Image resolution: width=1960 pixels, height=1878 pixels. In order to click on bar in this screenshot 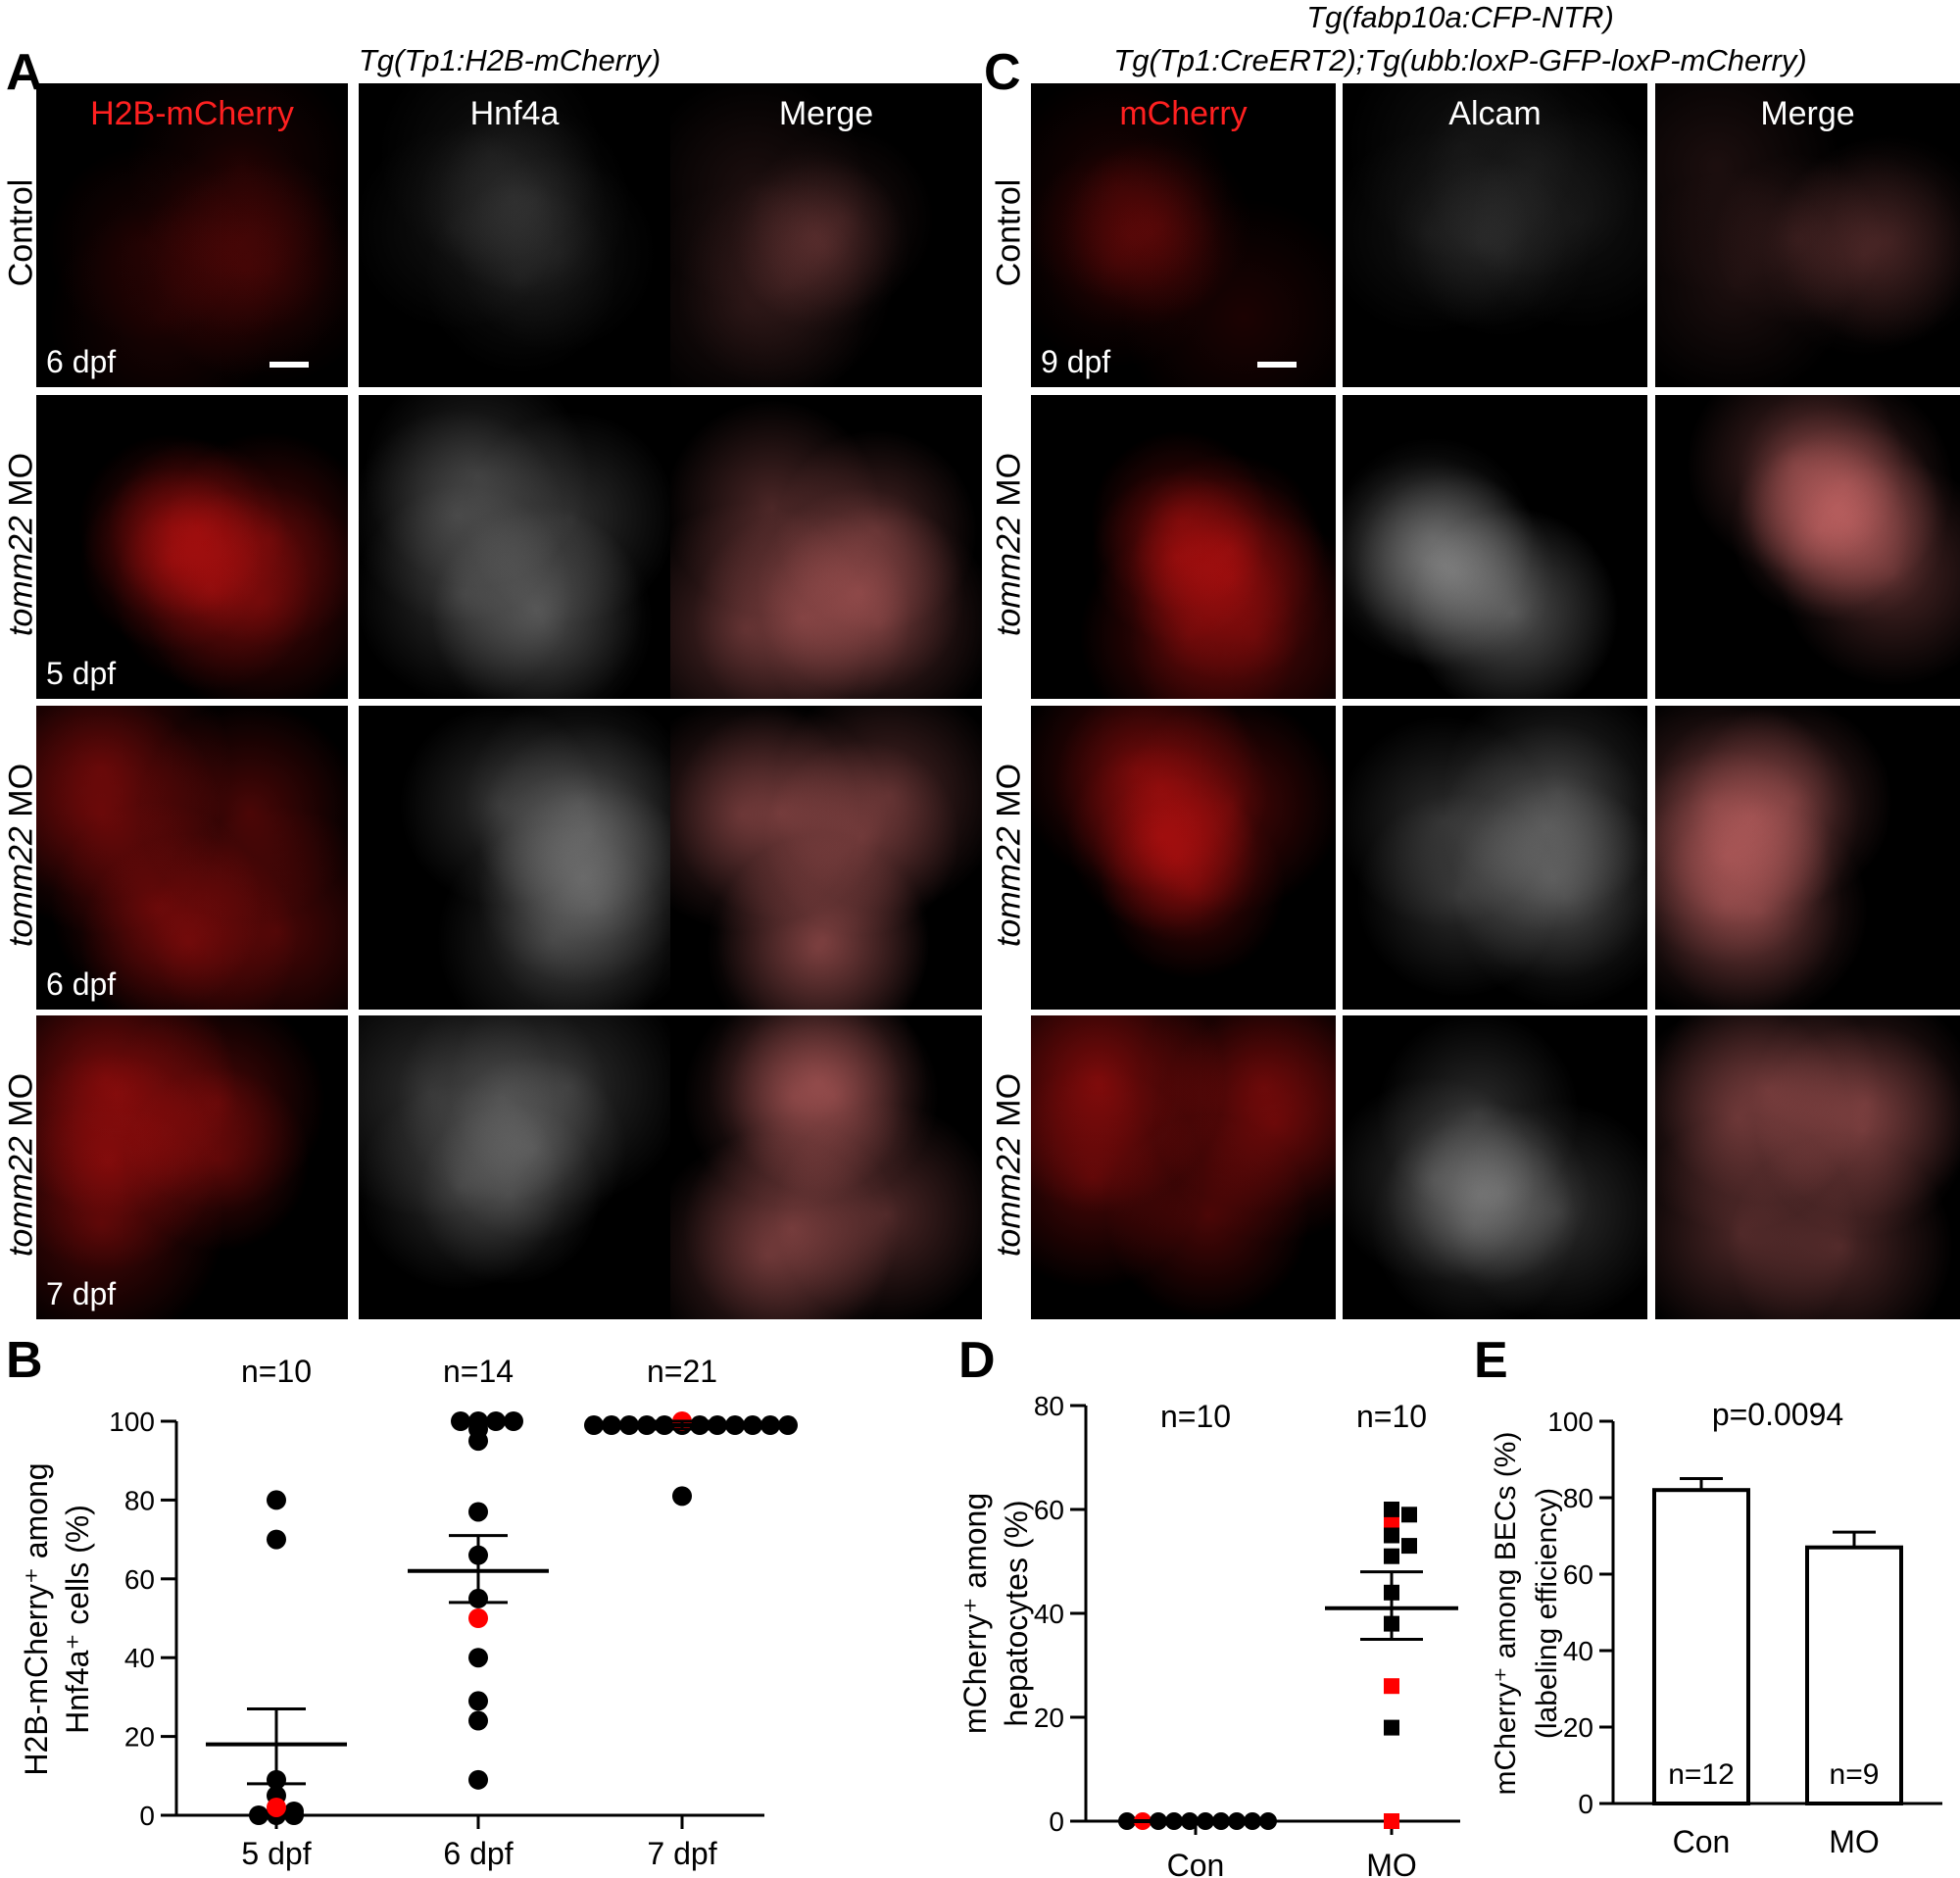, I will do `click(1701, 1647)`.